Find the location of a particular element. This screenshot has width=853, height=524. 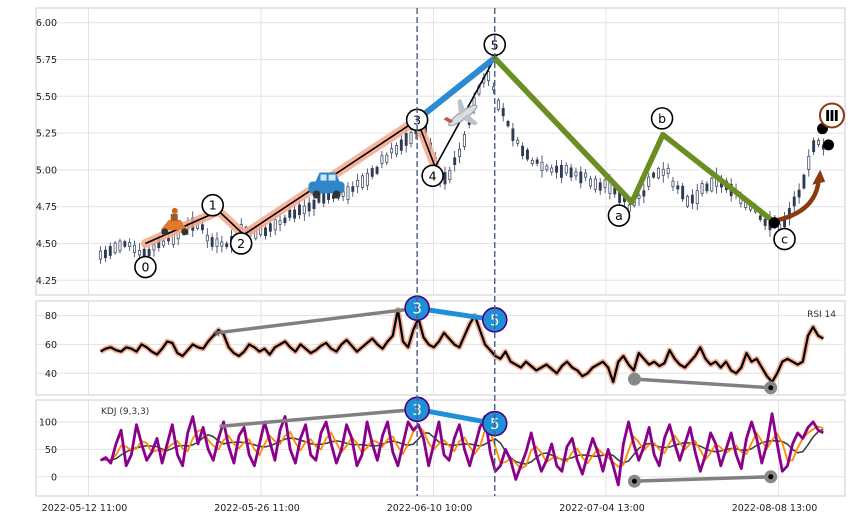

car-body is located at coordinates (326, 187).